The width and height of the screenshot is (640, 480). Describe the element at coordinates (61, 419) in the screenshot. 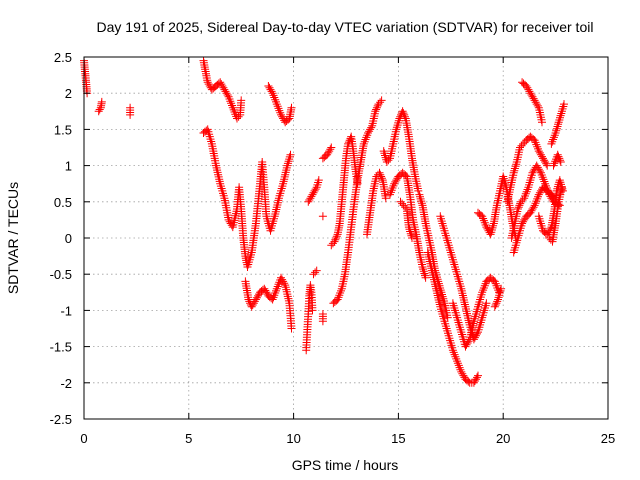

I see `y-tick-label: -2.5` at that location.